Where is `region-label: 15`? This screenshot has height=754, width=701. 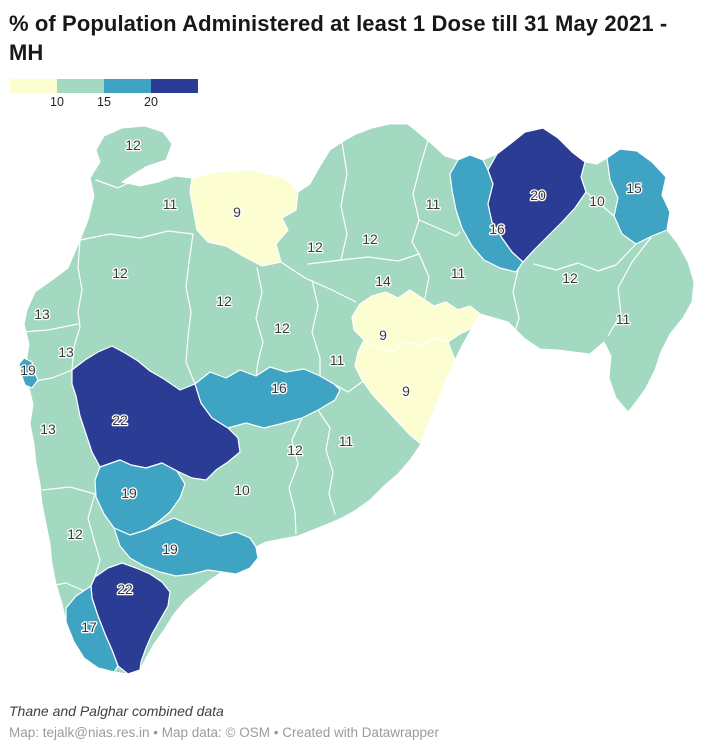 region-label: 15 is located at coordinates (634, 188).